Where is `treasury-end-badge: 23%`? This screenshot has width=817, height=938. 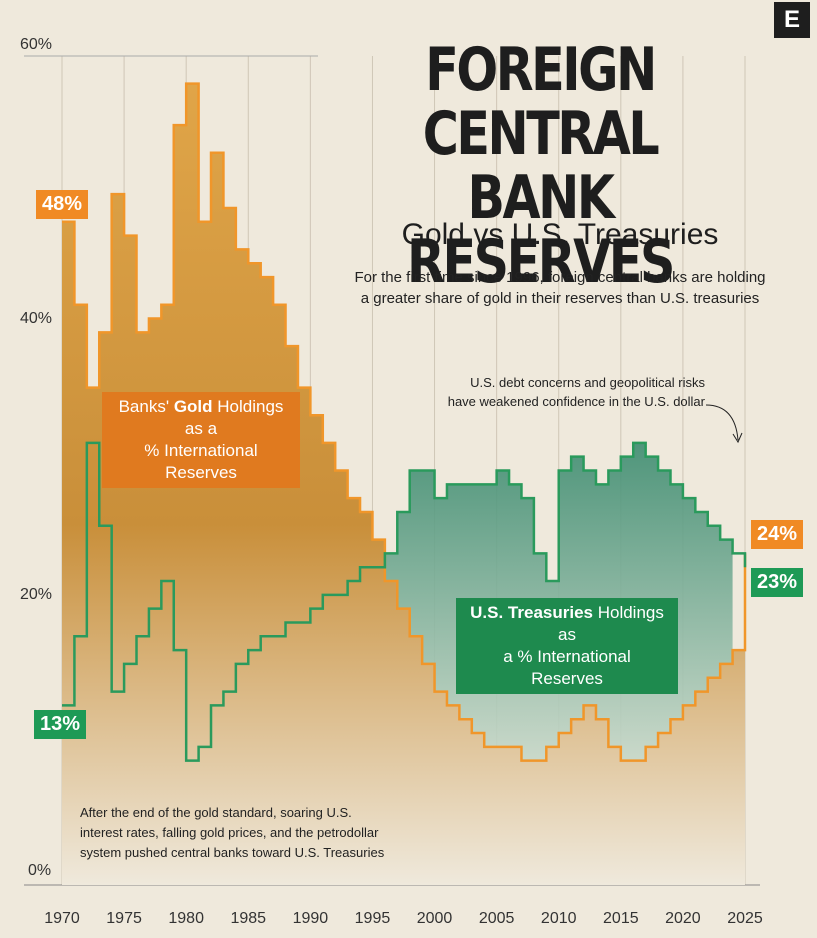 treasury-end-badge: 23% is located at coordinates (777, 582).